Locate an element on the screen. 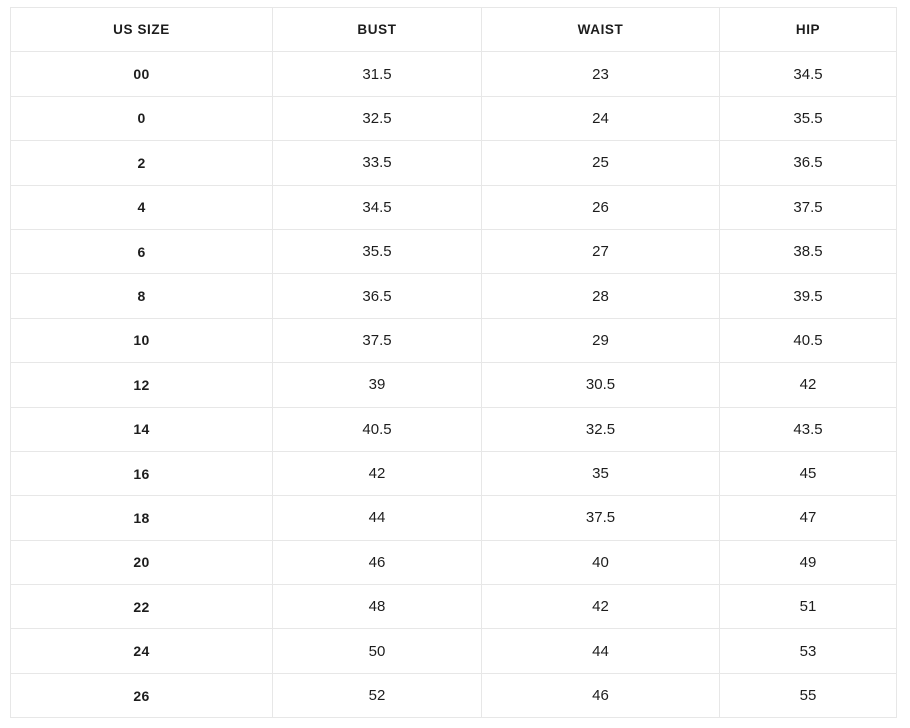  us-size-cell: 00 is located at coordinates (141, 74).